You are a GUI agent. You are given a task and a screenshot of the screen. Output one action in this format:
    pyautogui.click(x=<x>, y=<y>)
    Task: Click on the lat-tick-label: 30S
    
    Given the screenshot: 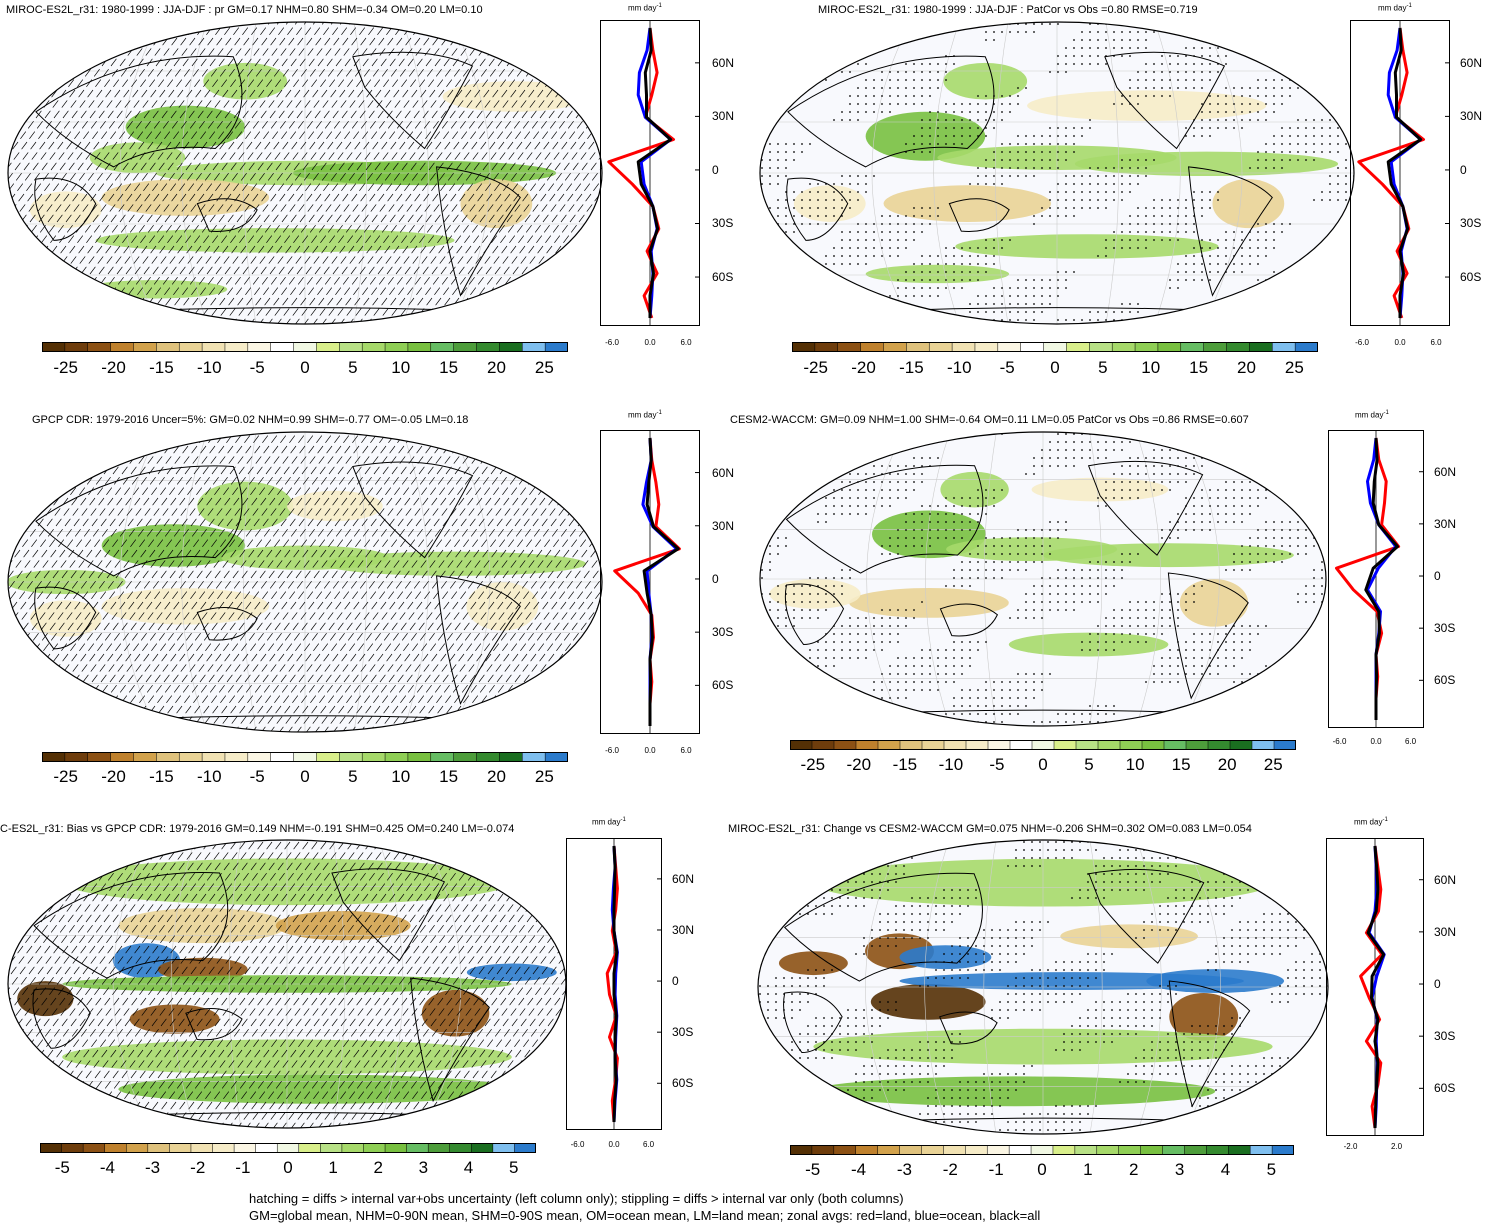 What is the action you would take?
    pyautogui.click(x=1445, y=628)
    